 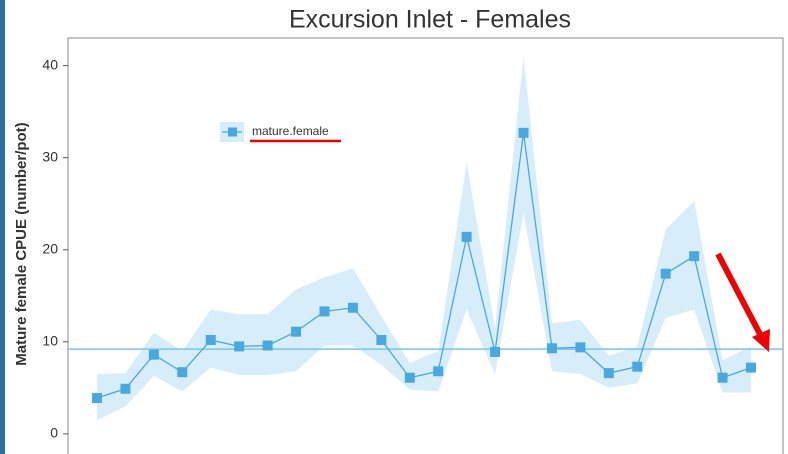 I want to click on slide-edge, so click(x=2, y=227).